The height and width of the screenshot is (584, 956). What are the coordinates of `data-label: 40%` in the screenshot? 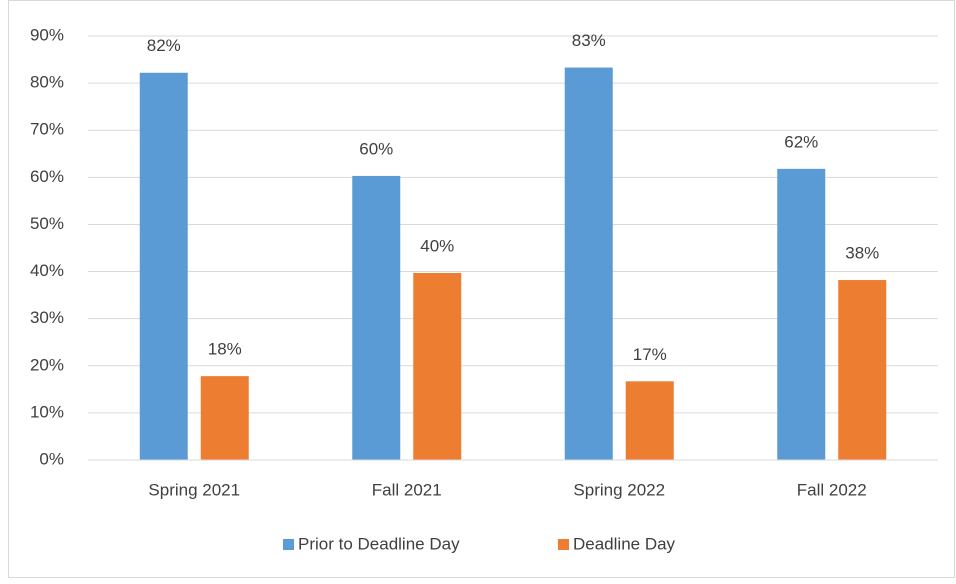 It's located at (437, 245).